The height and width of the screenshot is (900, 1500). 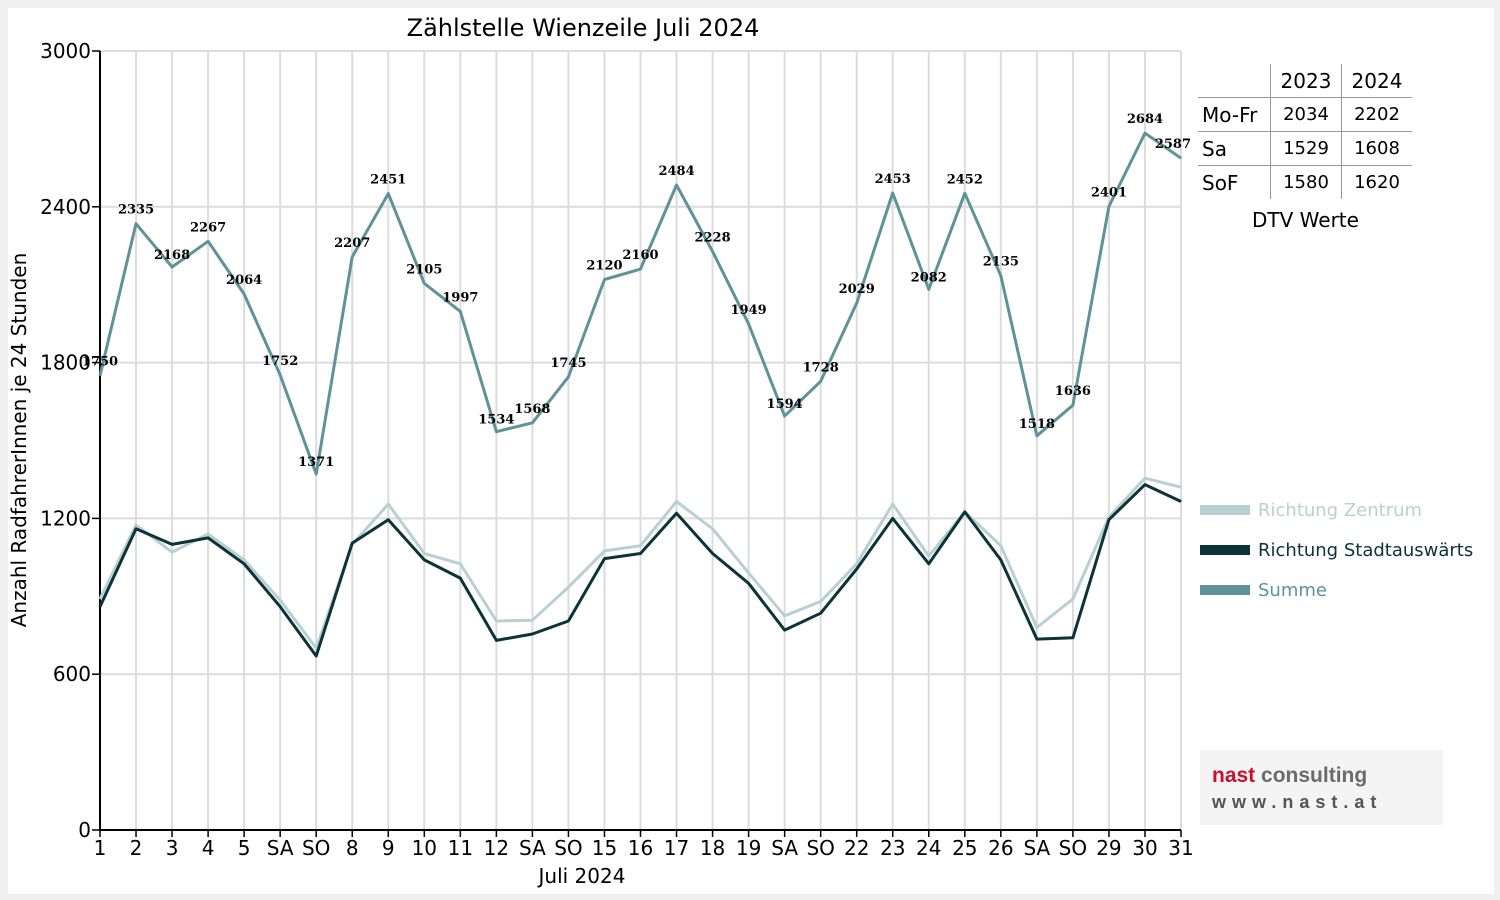 I want to click on data-label: 2207, so click(x=352, y=243).